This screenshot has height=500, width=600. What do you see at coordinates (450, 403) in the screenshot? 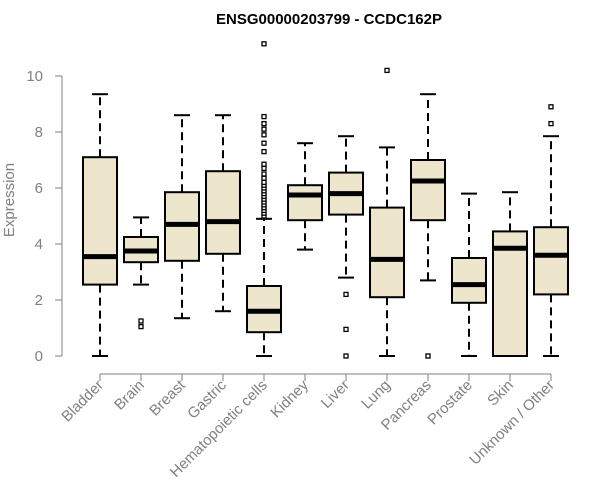
I see `x-tick-label-9: Prostate` at bounding box center [450, 403].